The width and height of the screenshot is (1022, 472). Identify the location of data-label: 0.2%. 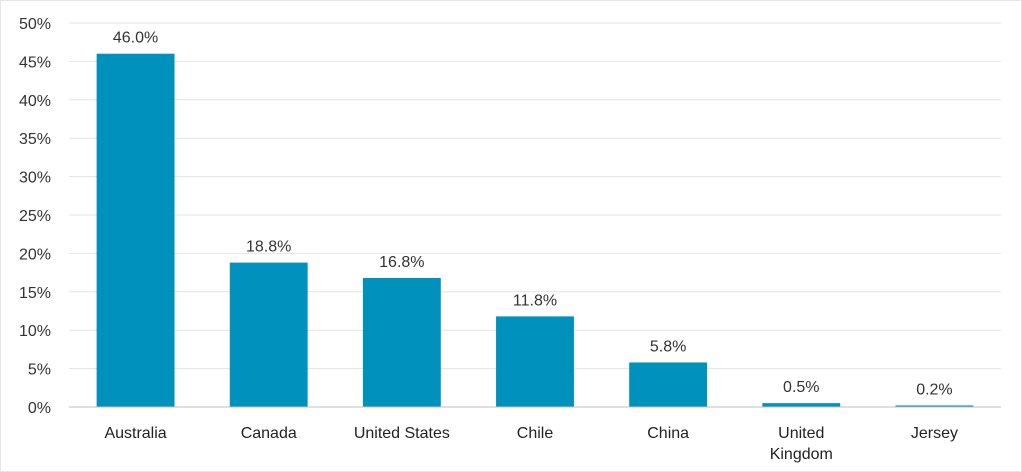
(934, 389).